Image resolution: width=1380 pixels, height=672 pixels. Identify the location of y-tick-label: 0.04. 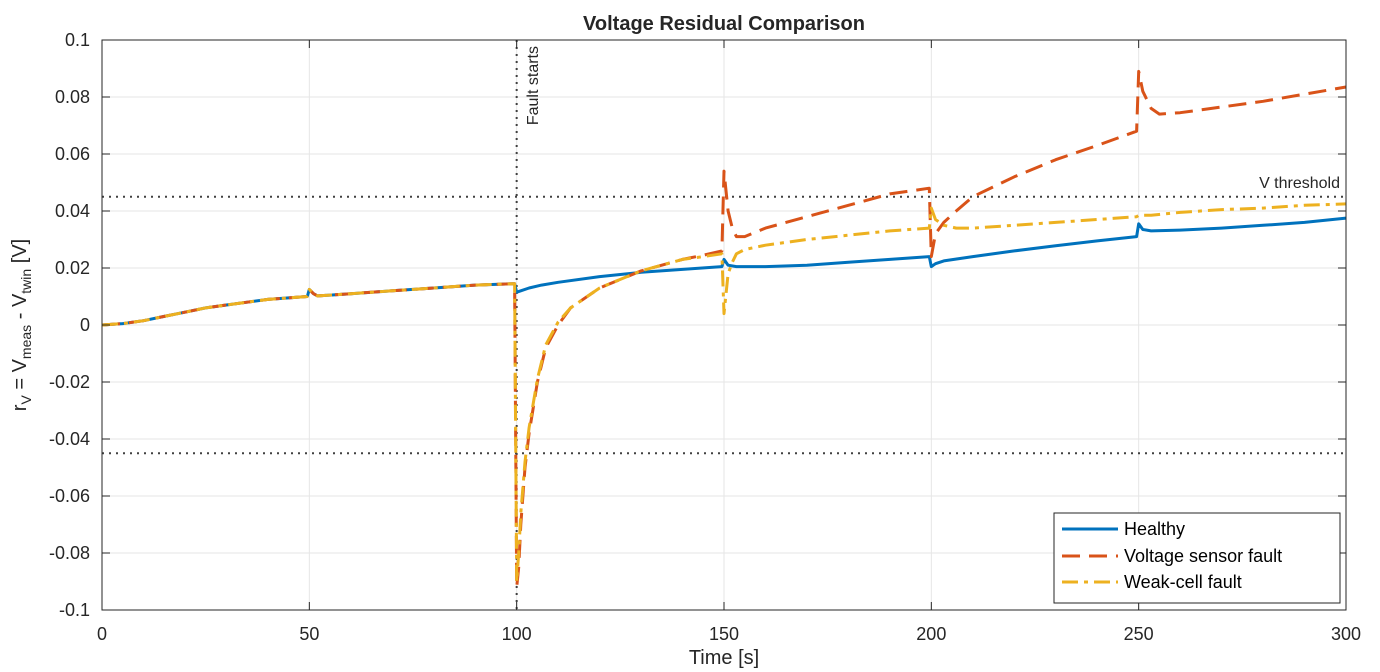
(72, 211).